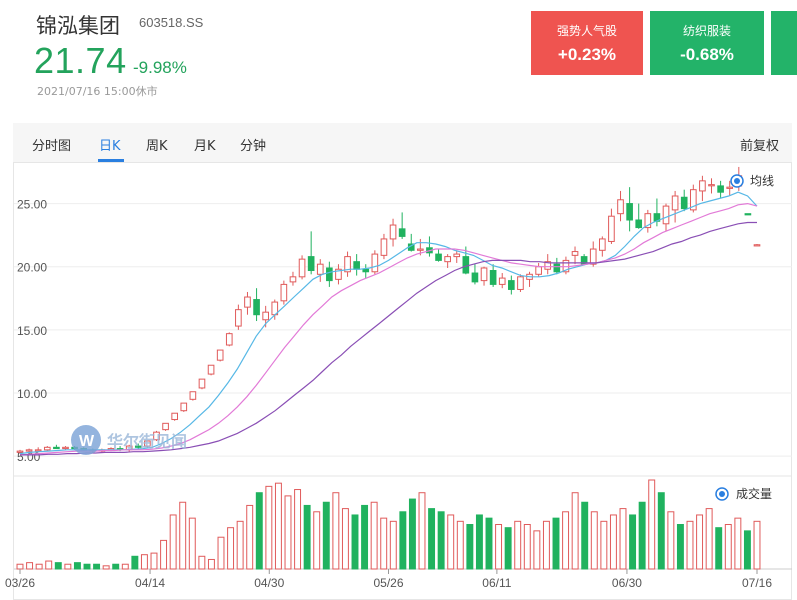  I want to click on tab-minute: 分钟, so click(253, 146).